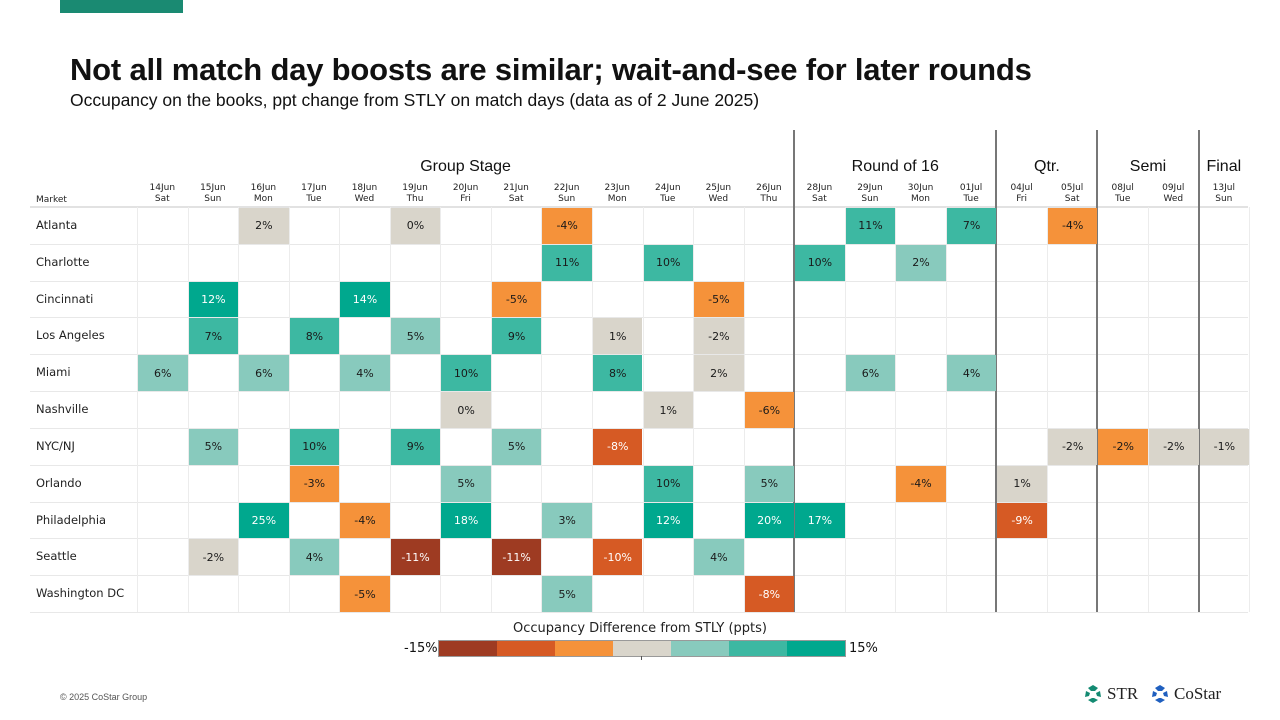 Image resolution: width=1280 pixels, height=720 pixels. Describe the element at coordinates (1148, 166) in the screenshot. I see `stage-label: Semi` at that location.